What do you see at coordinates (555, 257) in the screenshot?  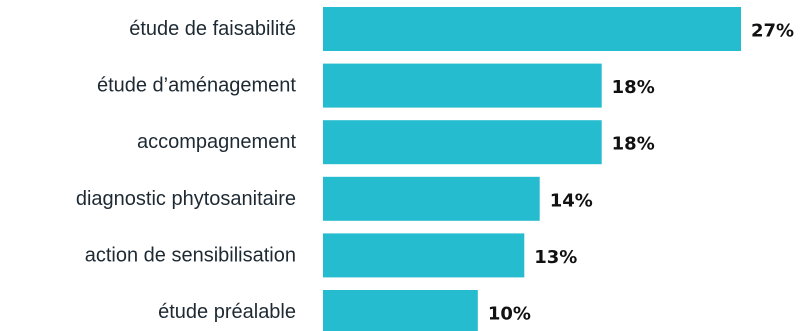 I see `value-label-4: 13%` at bounding box center [555, 257].